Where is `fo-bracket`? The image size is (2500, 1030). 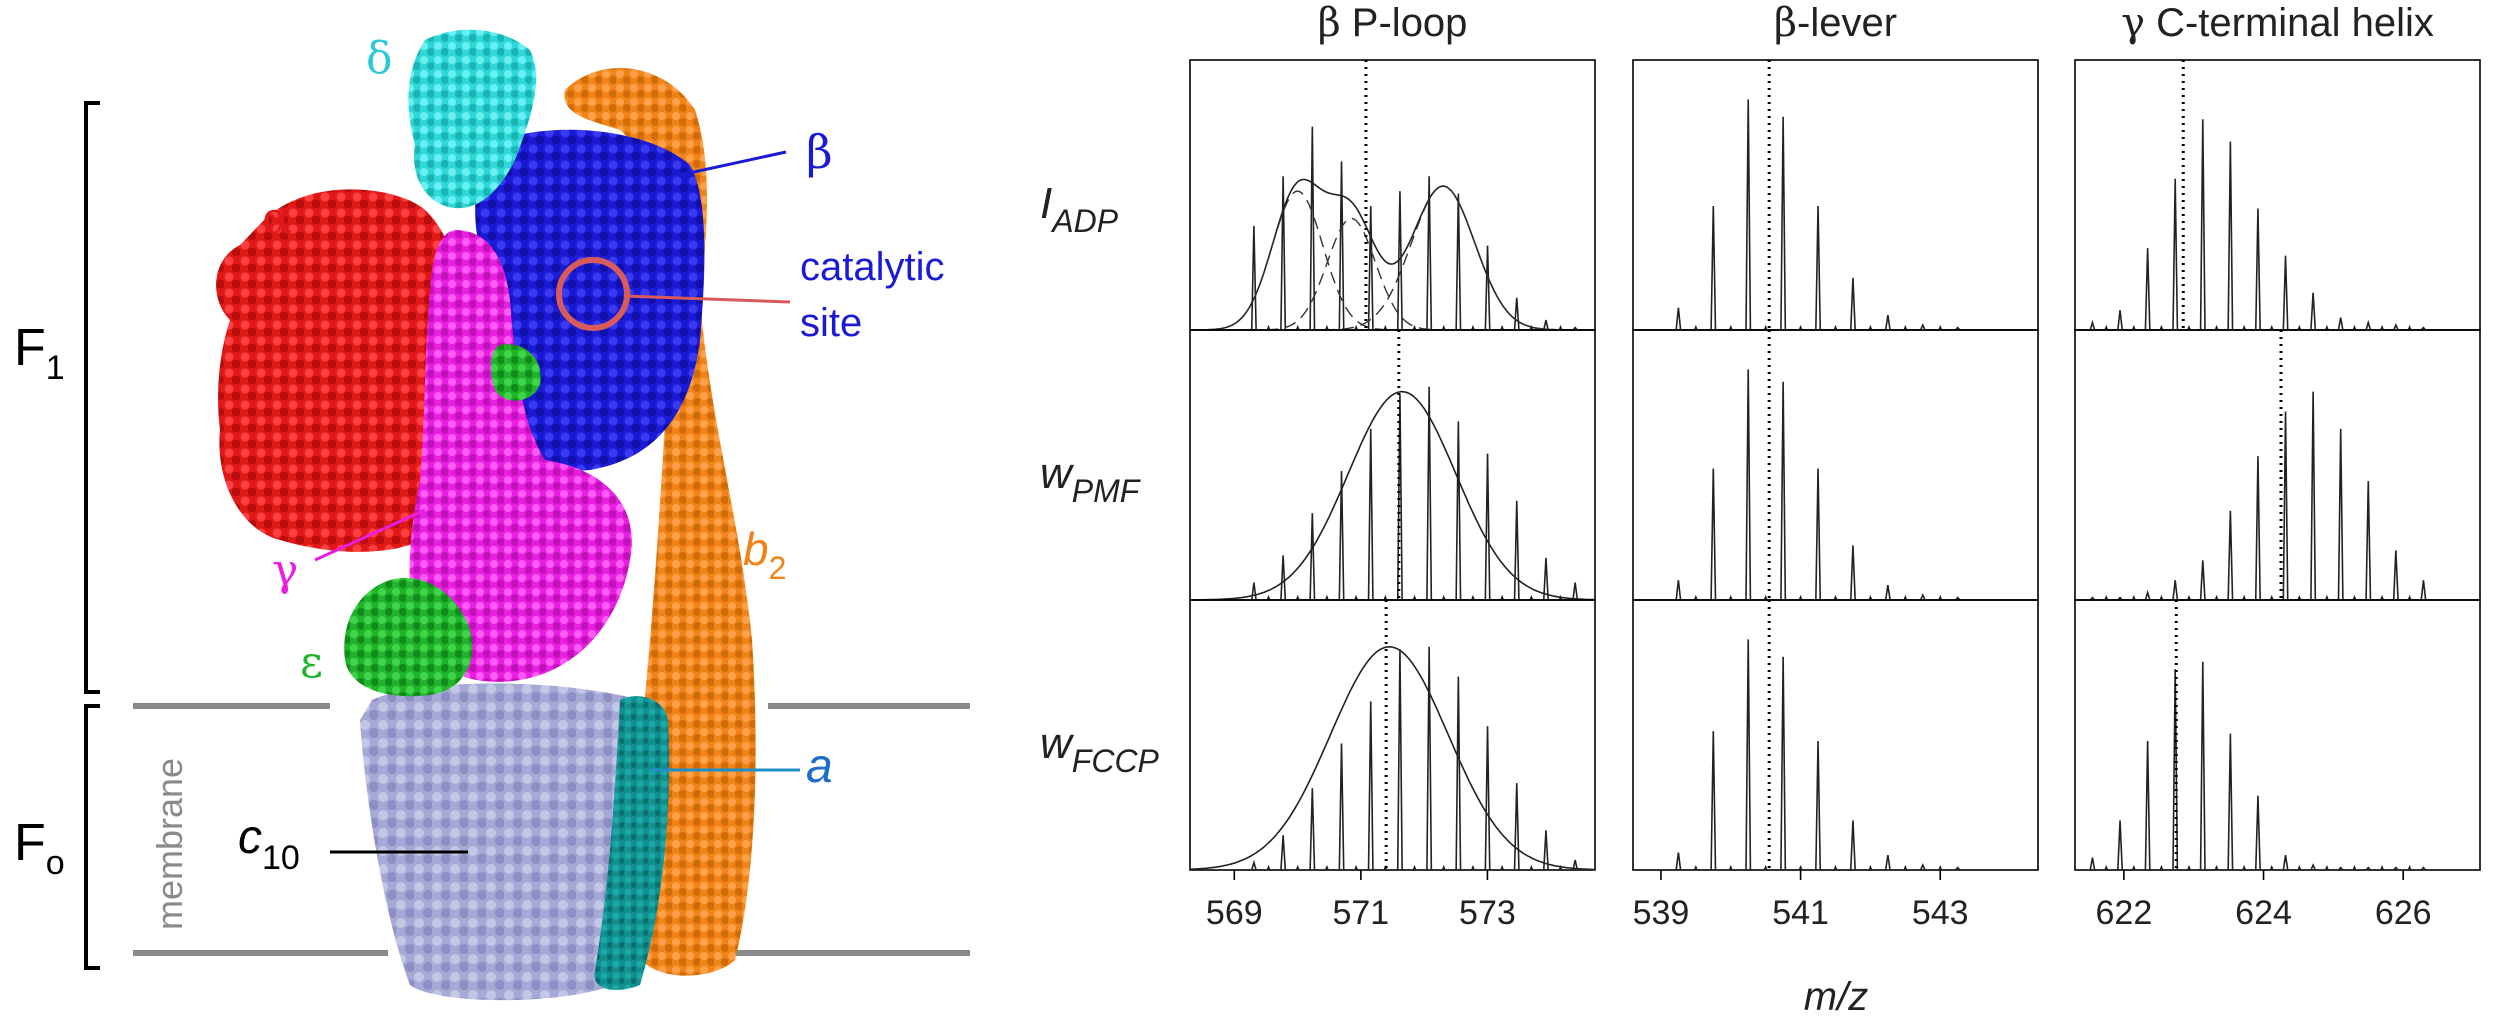 fo-bracket is located at coordinates (92, 837).